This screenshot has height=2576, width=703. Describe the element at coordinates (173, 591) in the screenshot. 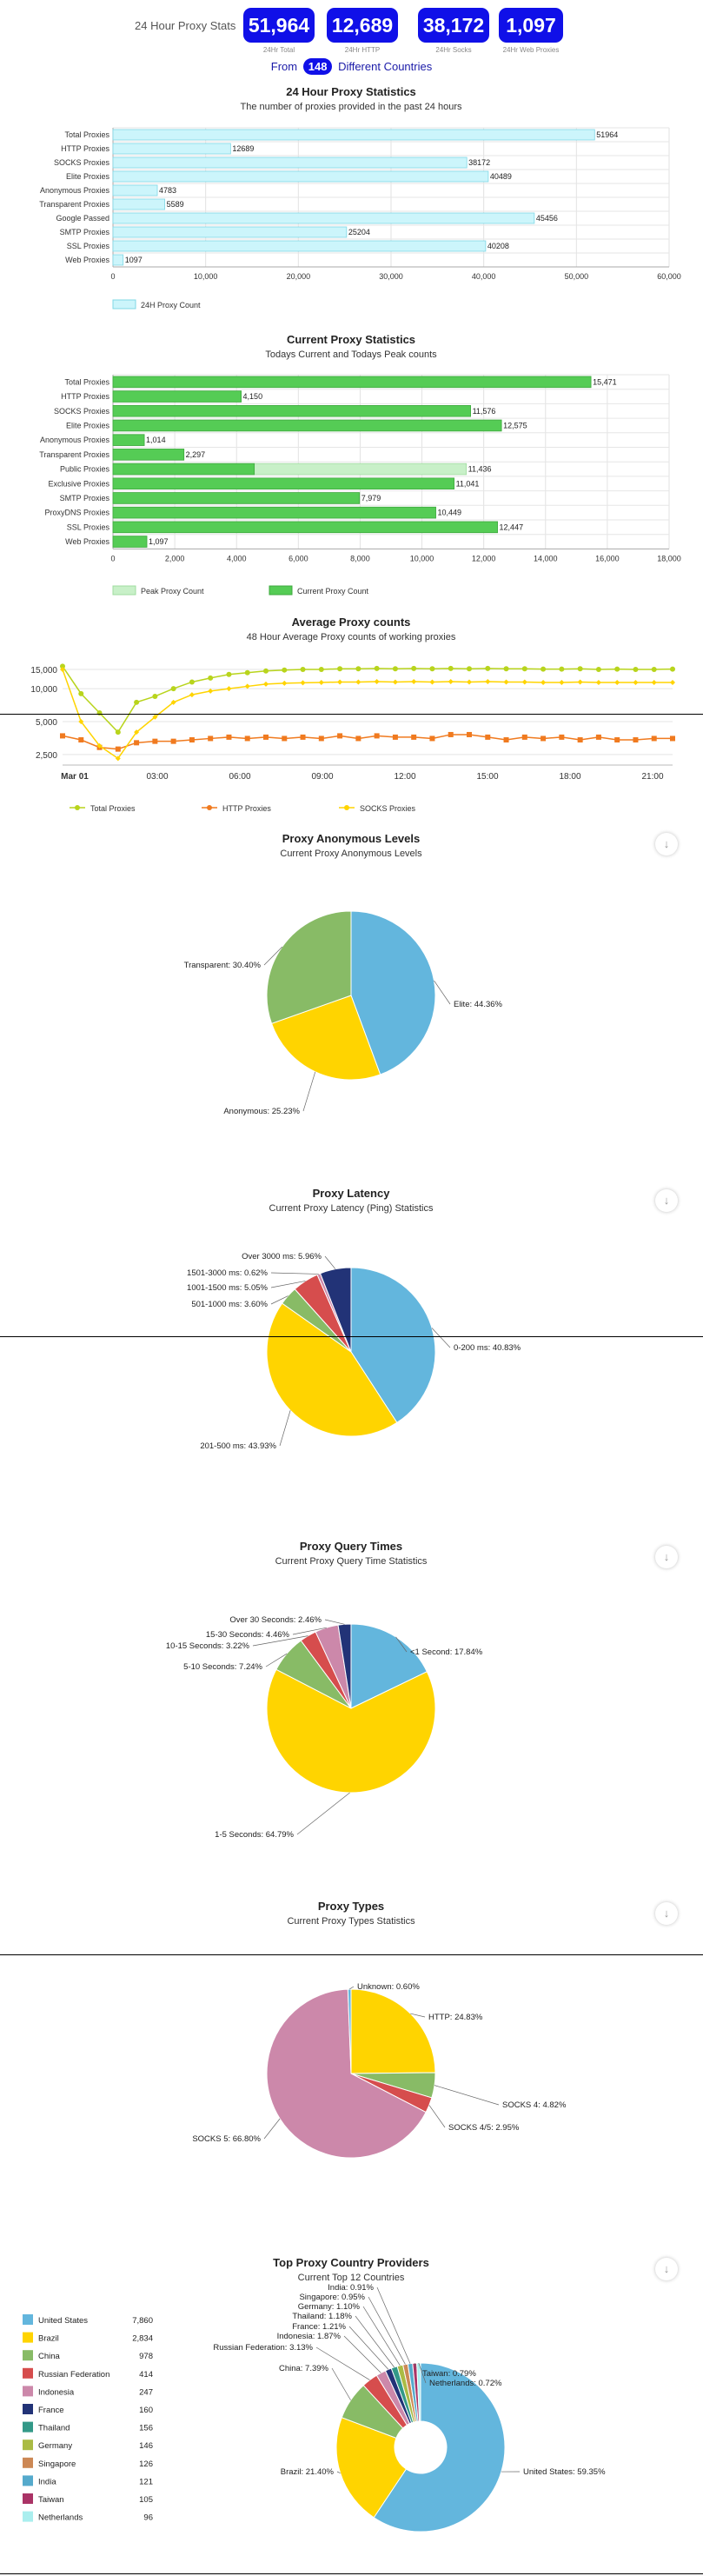

I see `legend-label: Peak Proxy Count` at that location.